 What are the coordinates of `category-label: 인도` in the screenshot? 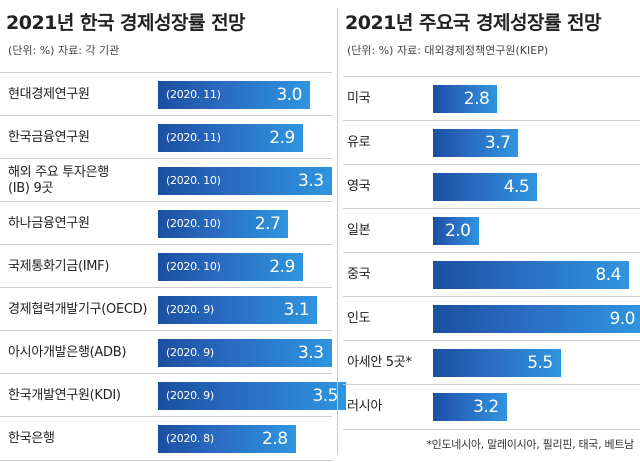 It's located at (359, 318).